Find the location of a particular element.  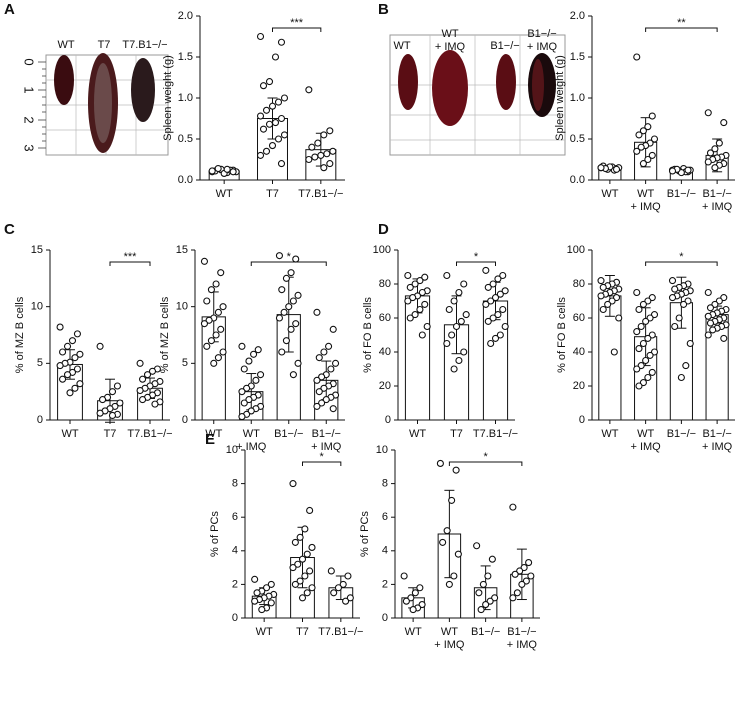

y-tick-label: 0.5 is located at coordinates (185, 139).